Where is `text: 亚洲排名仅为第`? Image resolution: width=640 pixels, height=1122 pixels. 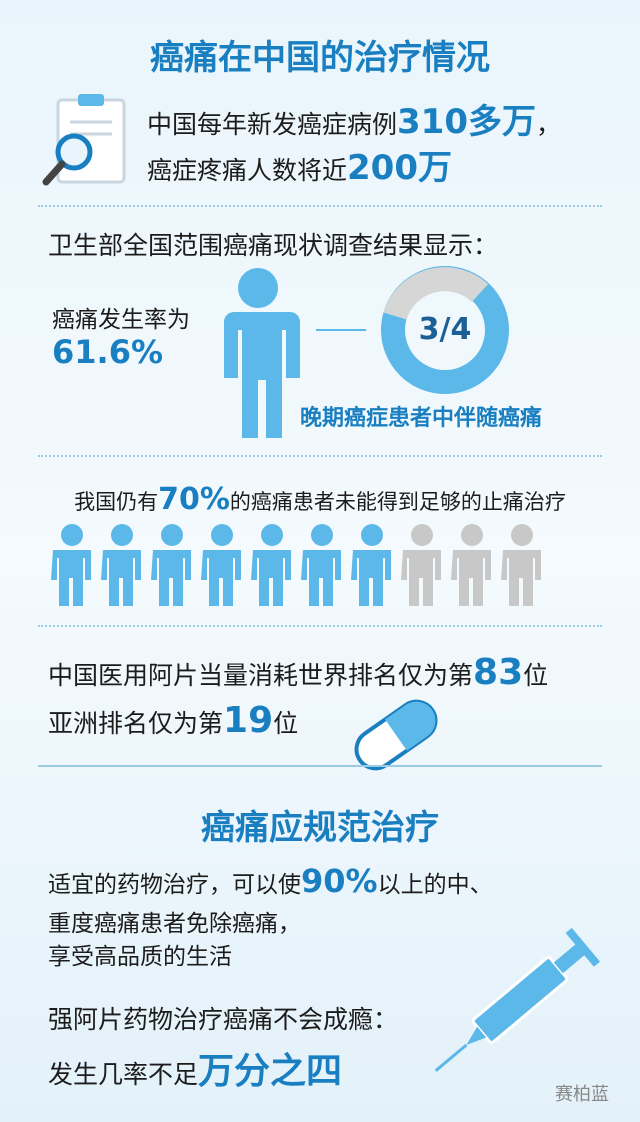 text: 亚洲排名仅为第 is located at coordinates (136, 723).